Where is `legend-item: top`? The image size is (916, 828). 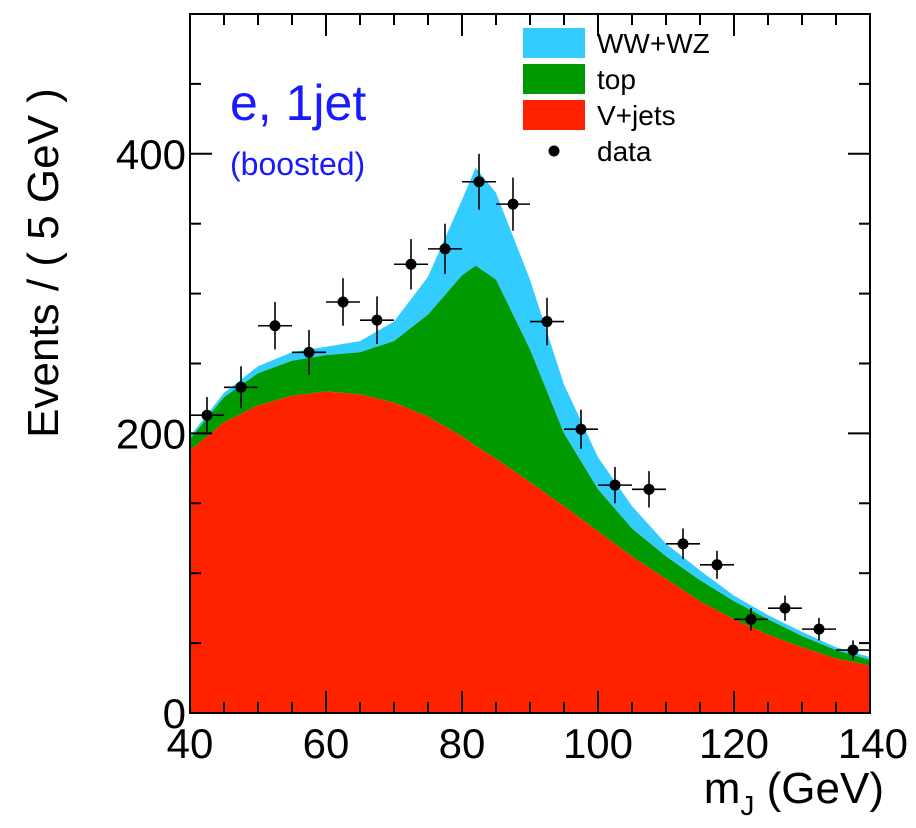
legend-item: top is located at coordinates (579, 79).